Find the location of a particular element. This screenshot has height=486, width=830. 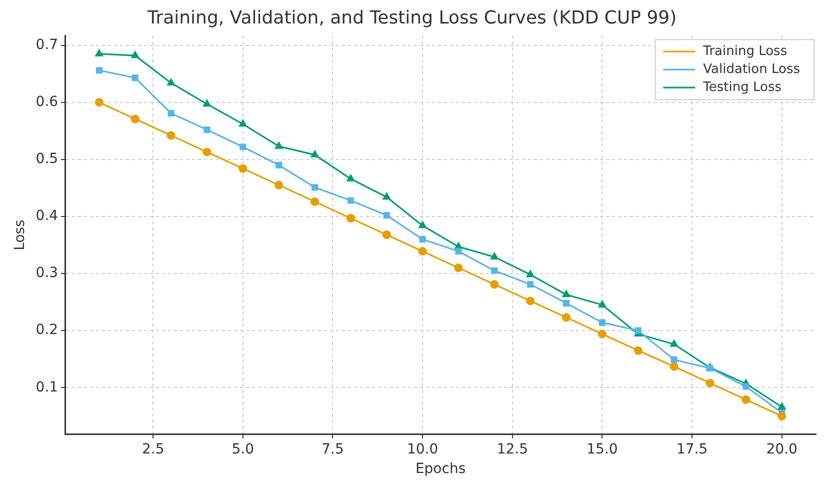

x-tick-label: 7.5 is located at coordinates (333, 449).